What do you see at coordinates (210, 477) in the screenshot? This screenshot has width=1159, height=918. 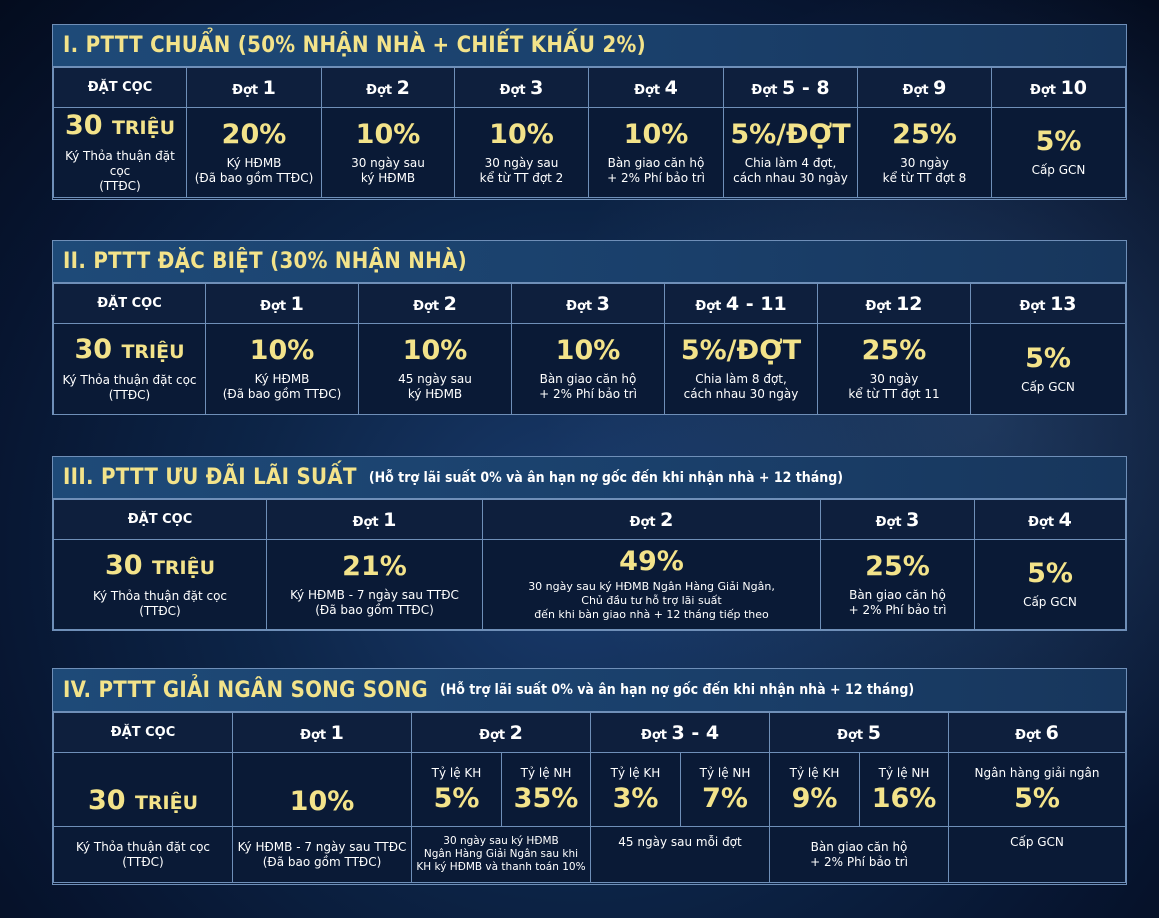 I see `section-title-text: III. PTTT ƯU ĐÃI LÃI SUẤT` at bounding box center [210, 477].